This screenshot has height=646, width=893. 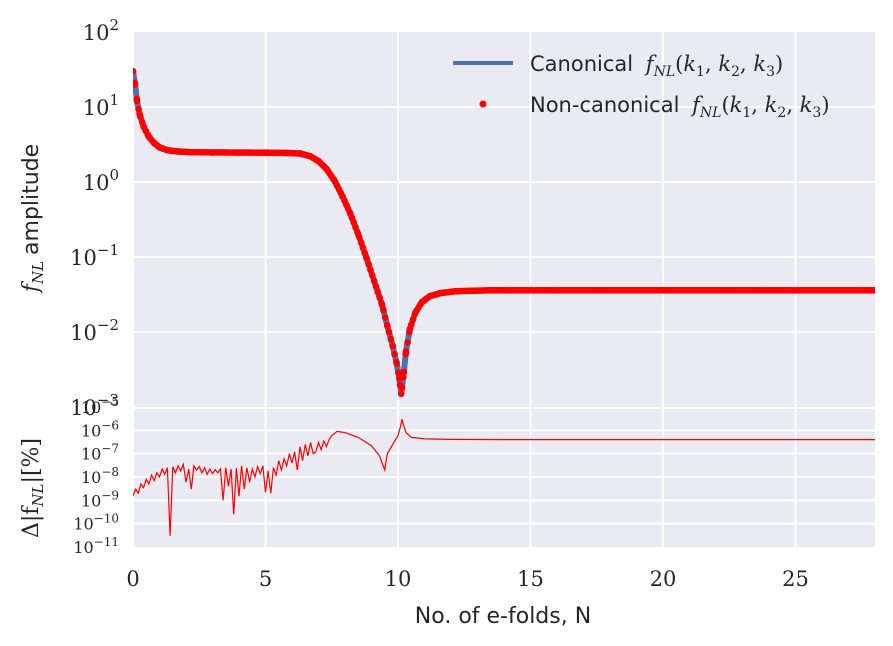 I want to click on x-tick-label: 15, so click(x=530, y=579).